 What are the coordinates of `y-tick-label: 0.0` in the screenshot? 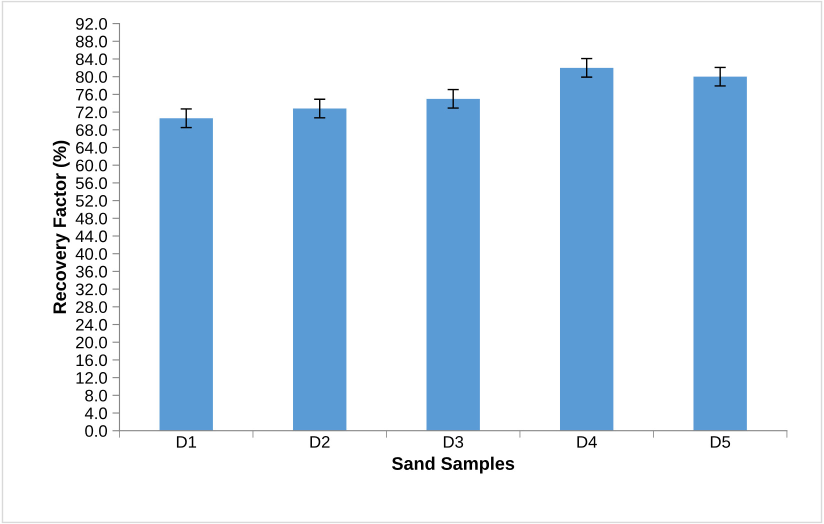 It's located at (96, 431).